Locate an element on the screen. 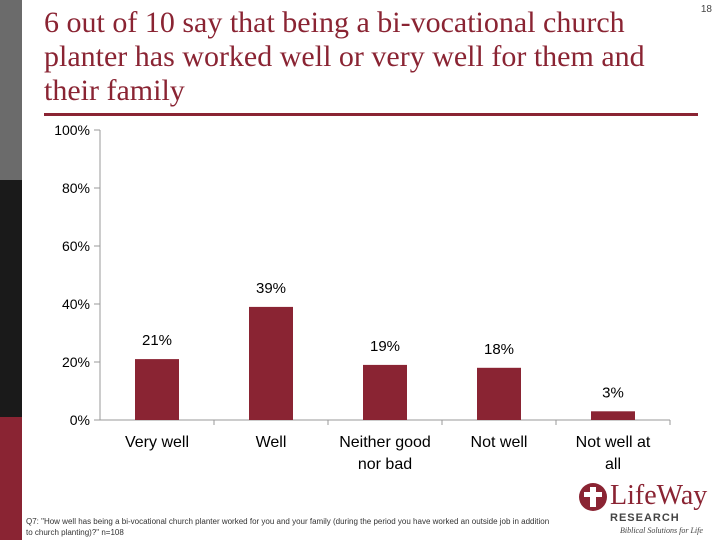 This screenshot has height=540, width=720. y-tick-label: 80% is located at coordinates (76, 188).